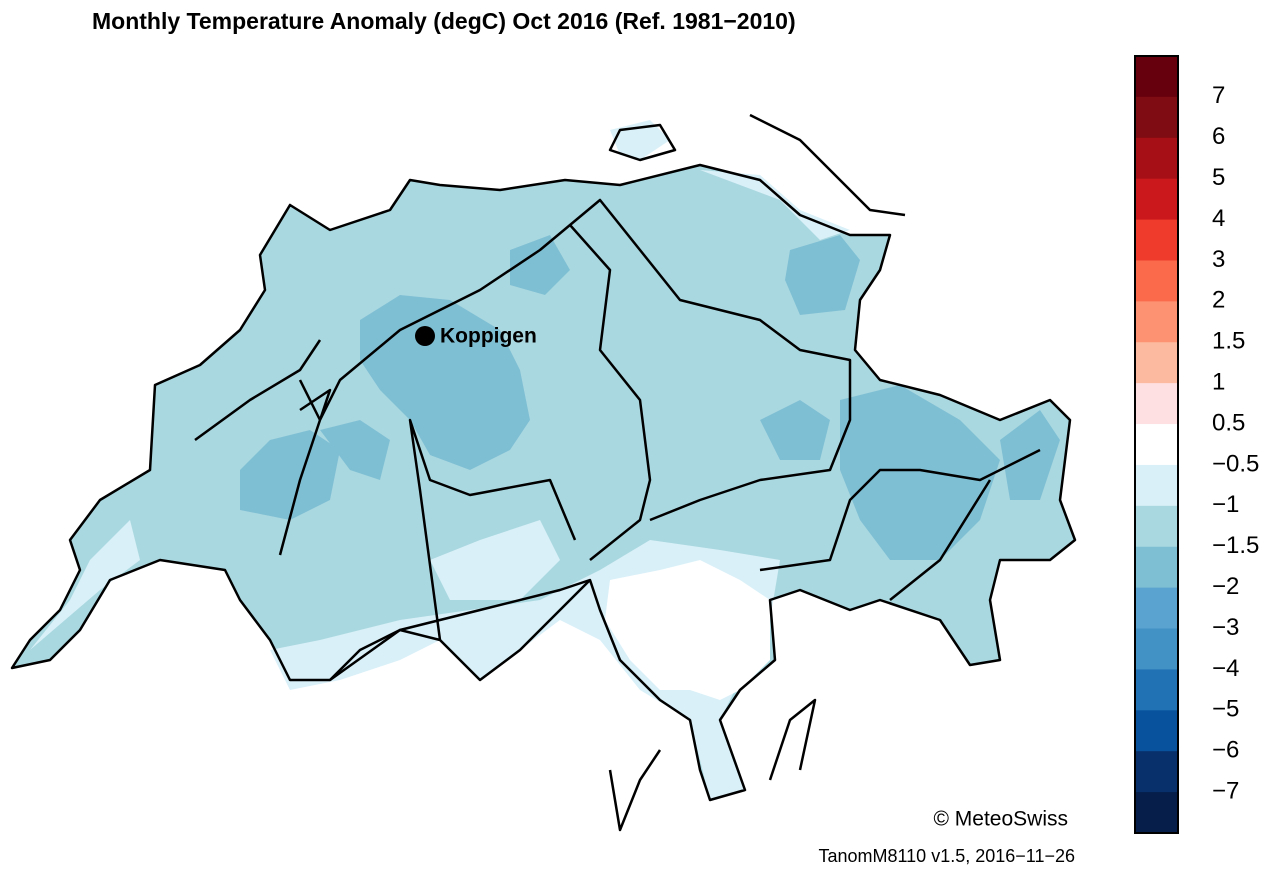 Image resolution: width=1280 pixels, height=876 pixels. Describe the element at coordinates (488, 336) in the screenshot. I see `station-label: Koppigen` at that location.